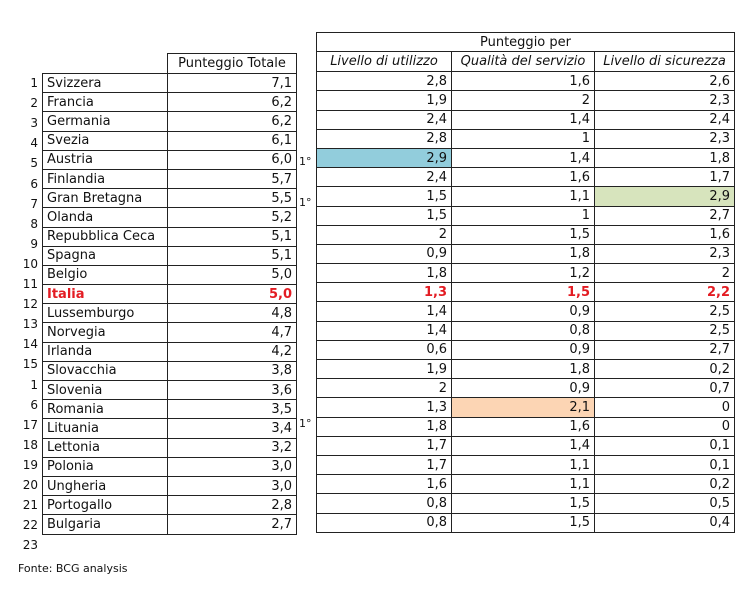  What do you see at coordinates (384, 350) in the screenshot?
I see `usage-score: 0,6` at bounding box center [384, 350].